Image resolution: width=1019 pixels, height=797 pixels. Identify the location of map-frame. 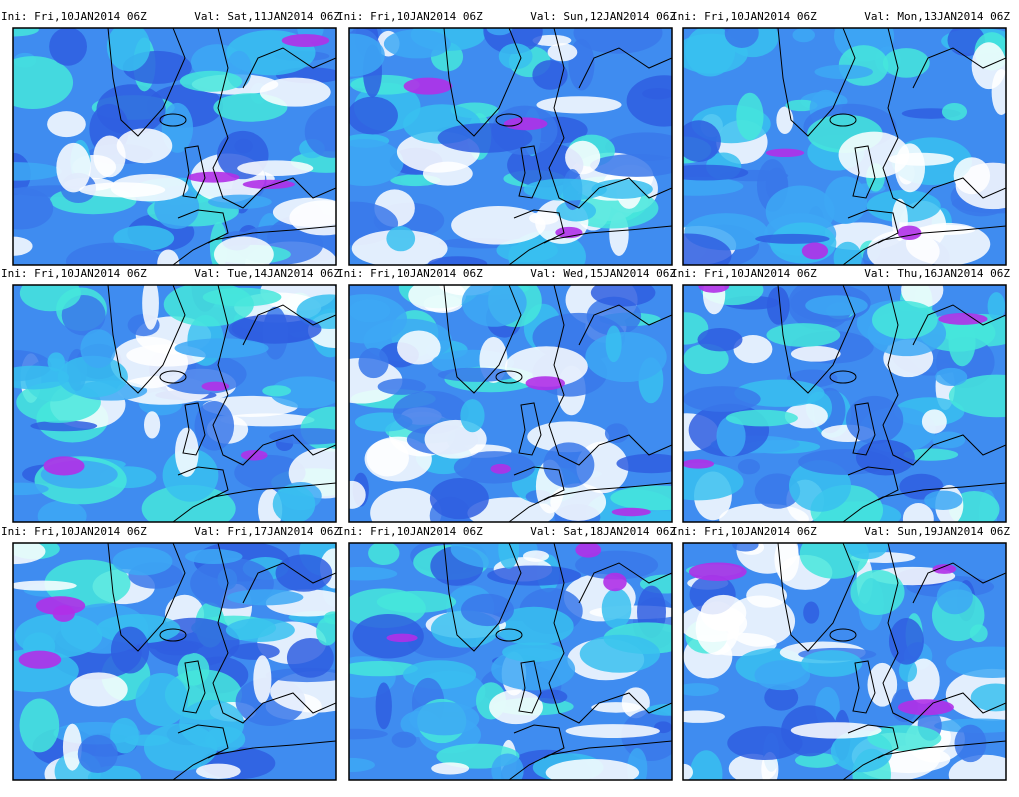
(510, 403).